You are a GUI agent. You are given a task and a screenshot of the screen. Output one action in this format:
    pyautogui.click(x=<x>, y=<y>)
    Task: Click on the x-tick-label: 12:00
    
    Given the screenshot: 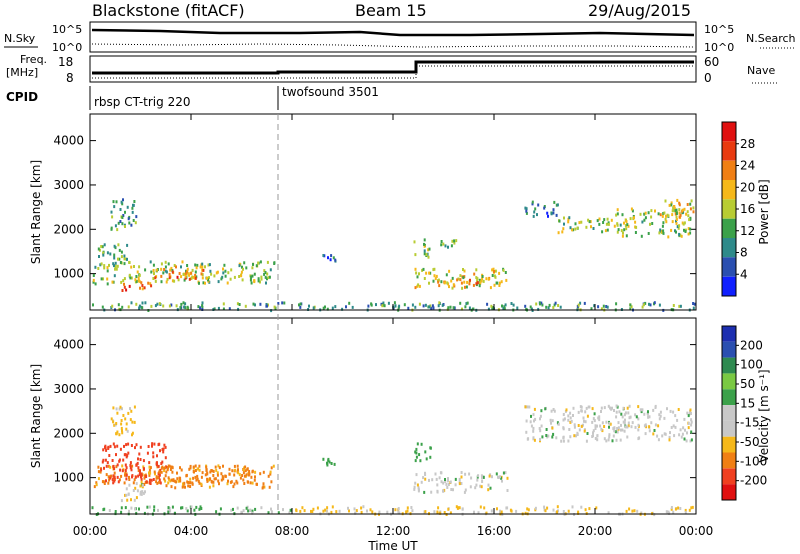 What is the action you would take?
    pyautogui.click(x=393, y=531)
    